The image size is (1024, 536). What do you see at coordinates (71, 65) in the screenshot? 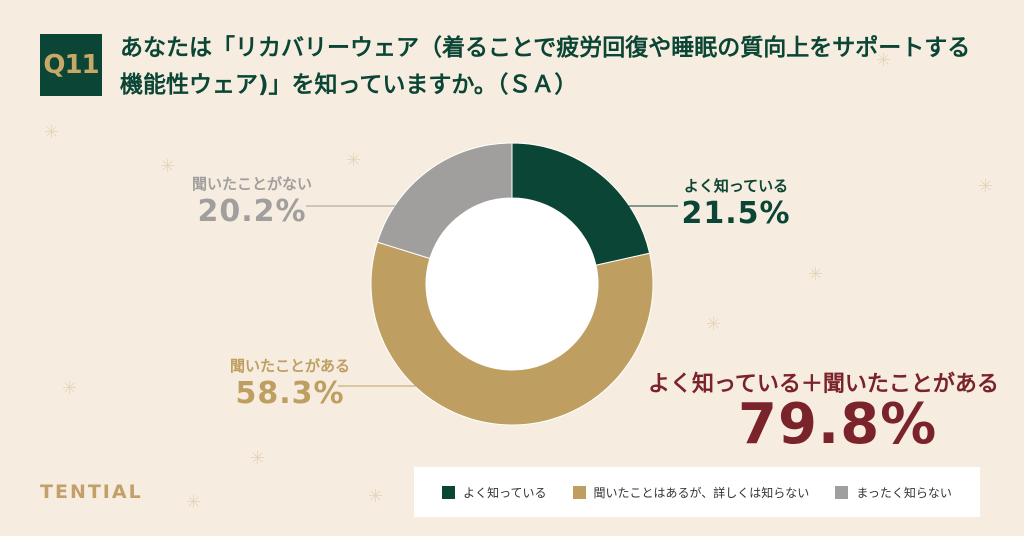
I see `question-badge: Q11` at bounding box center [71, 65].